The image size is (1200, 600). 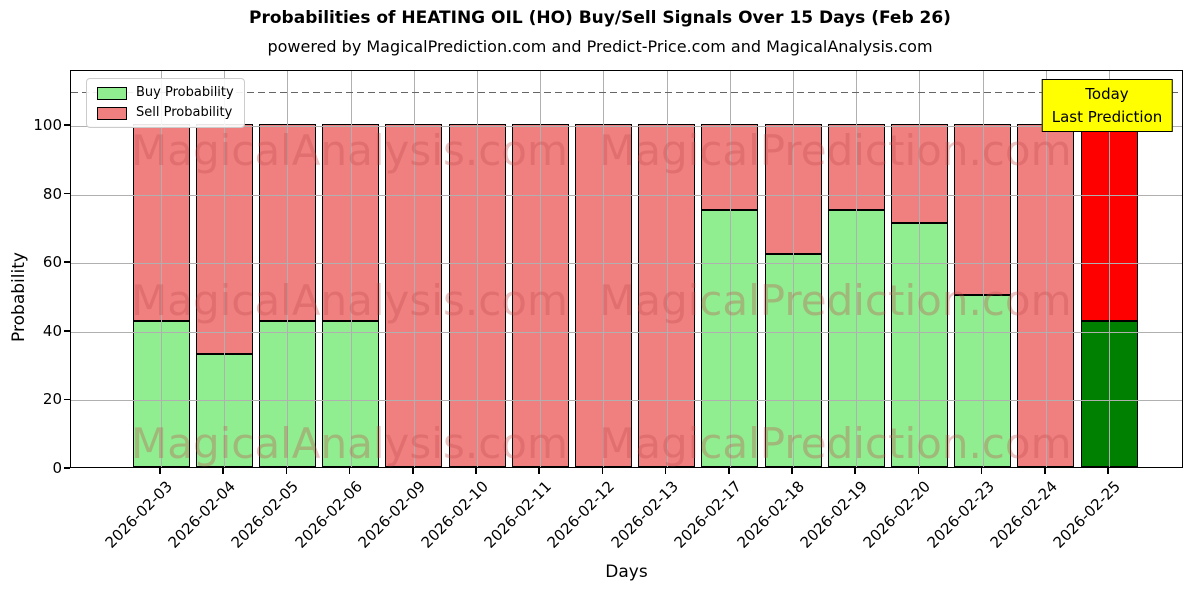 What do you see at coordinates (112, 113) in the screenshot?
I see `sell-color-swatch` at bounding box center [112, 113].